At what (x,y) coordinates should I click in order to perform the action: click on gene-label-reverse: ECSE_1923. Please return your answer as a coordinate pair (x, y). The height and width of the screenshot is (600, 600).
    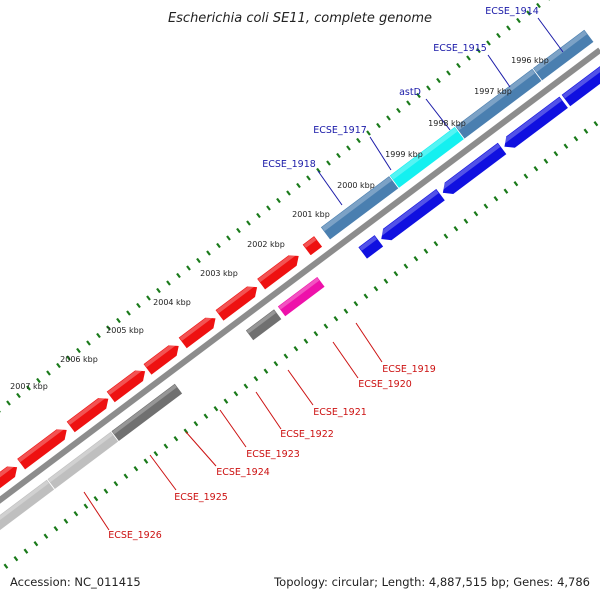
    Looking at the image, I should click on (273, 454).